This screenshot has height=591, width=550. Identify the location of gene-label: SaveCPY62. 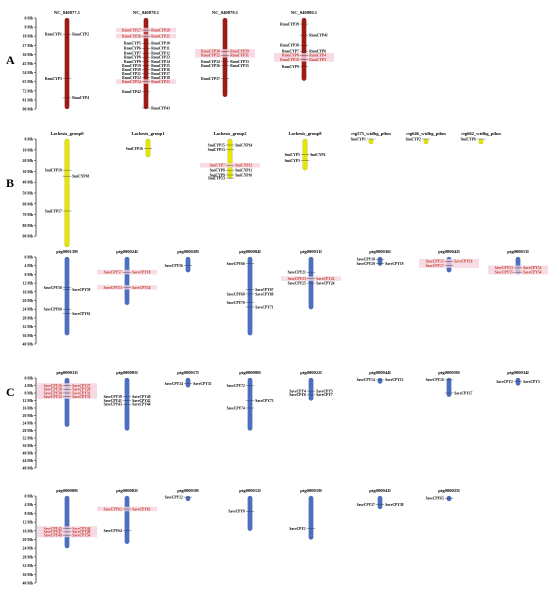
(113, 509).